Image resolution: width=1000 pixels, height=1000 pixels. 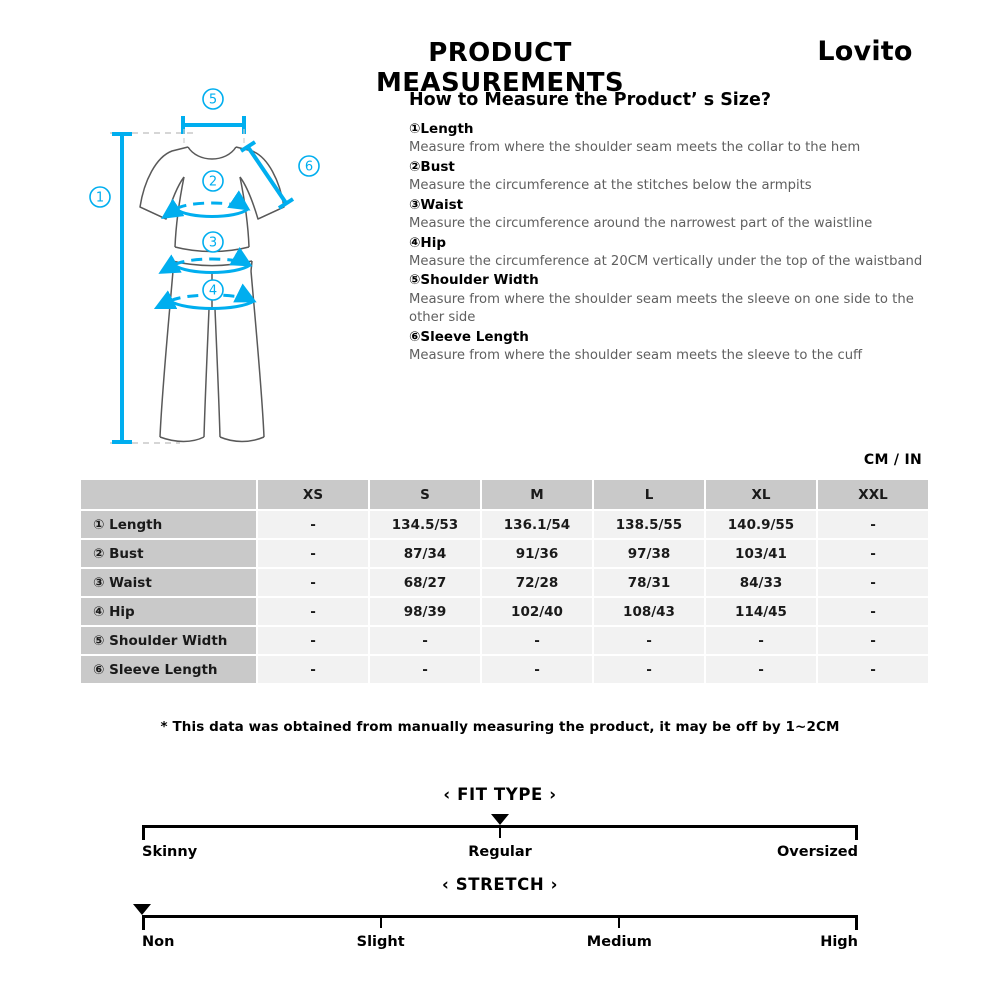 I want to click on instruction-term: ①Length, so click(x=441, y=128).